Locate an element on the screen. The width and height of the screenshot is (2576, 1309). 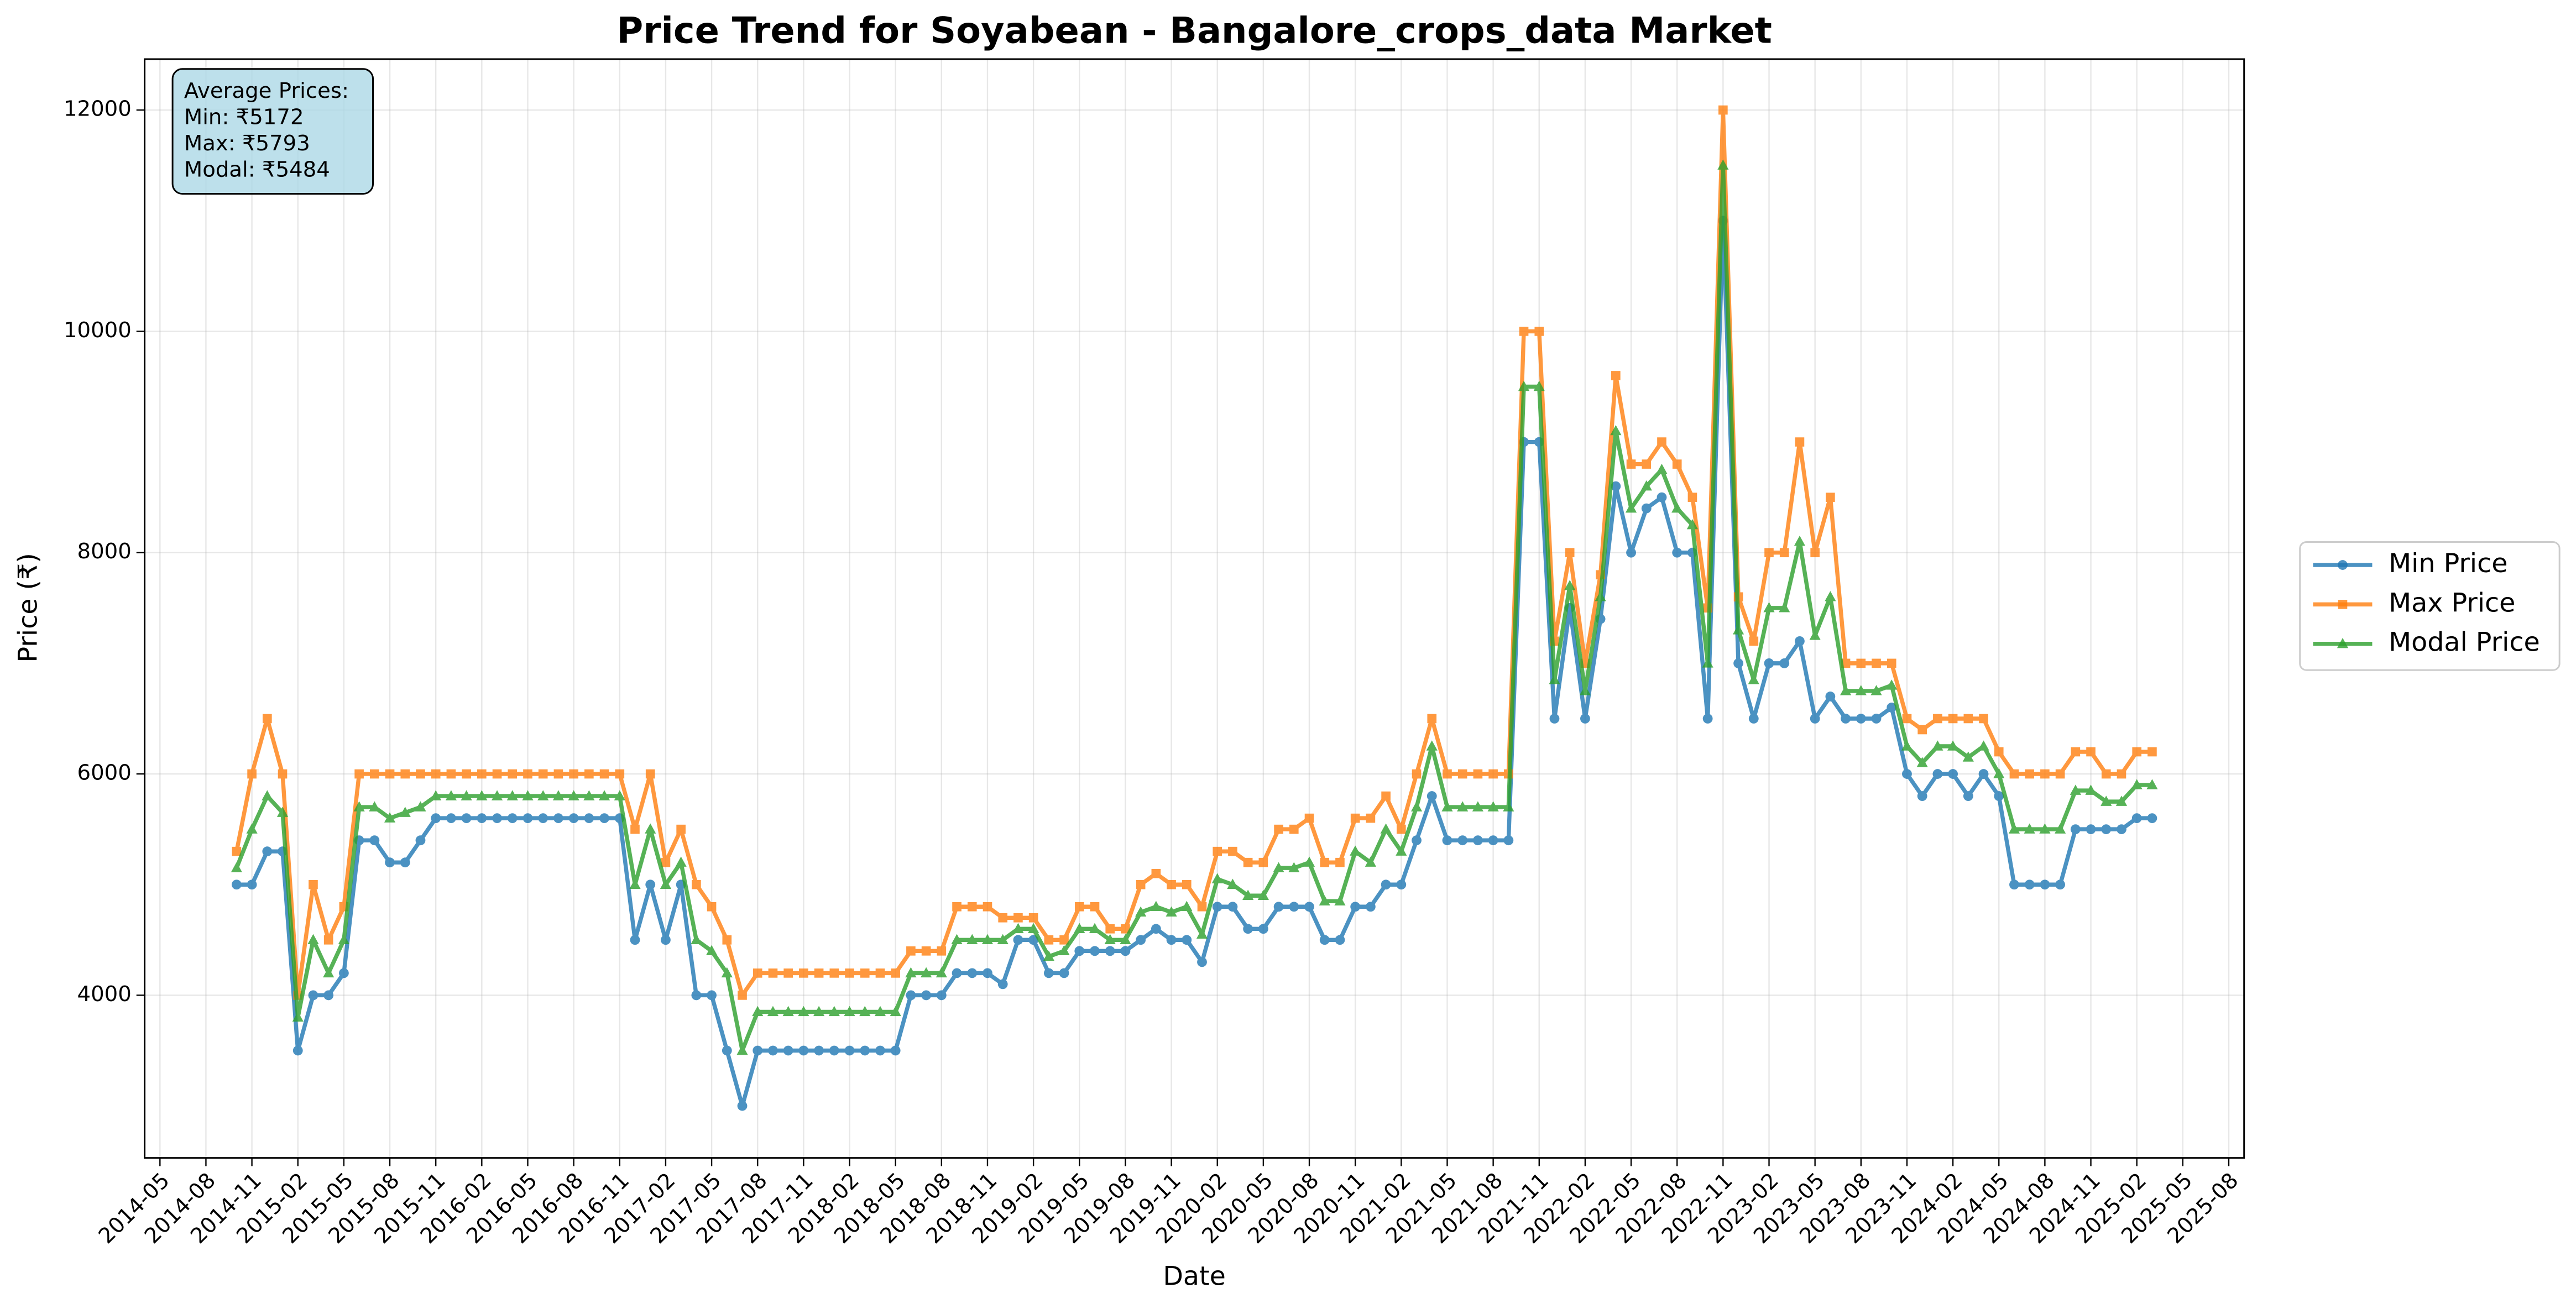
legend-label: Max Price is located at coordinates (2452, 603).